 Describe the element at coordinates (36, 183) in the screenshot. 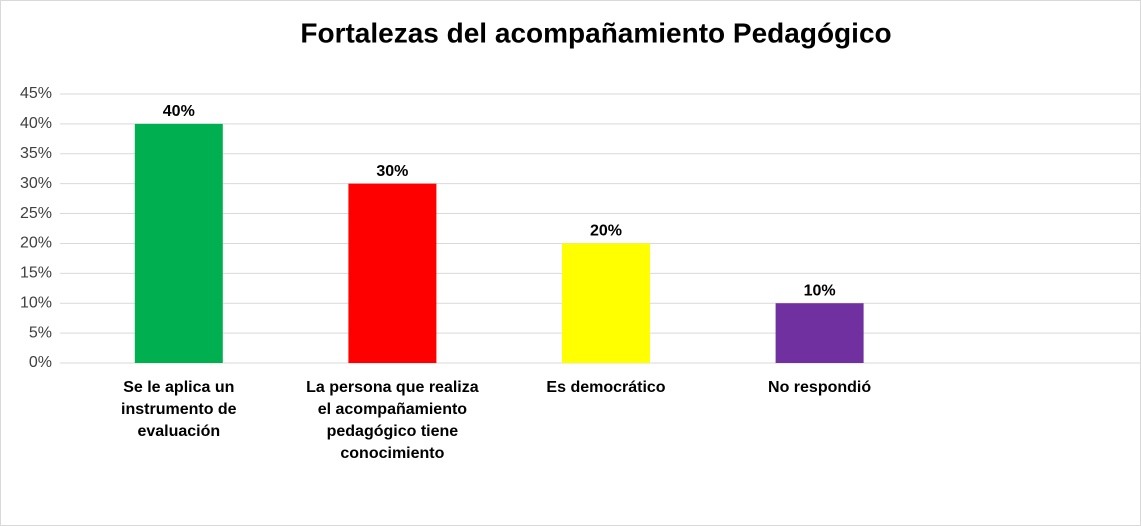

I see `y-tick-label: 30%` at that location.